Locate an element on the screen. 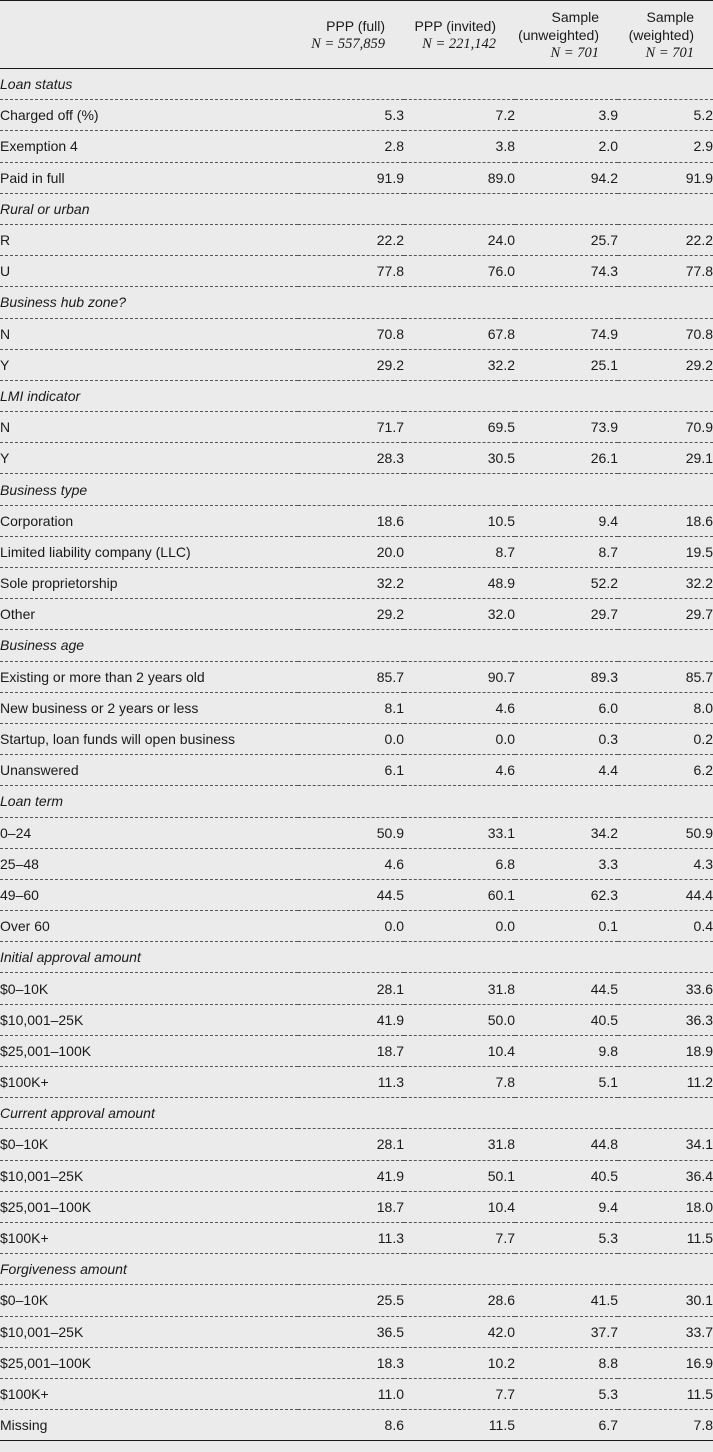  value-cell: 18.9 is located at coordinates (665, 1051).